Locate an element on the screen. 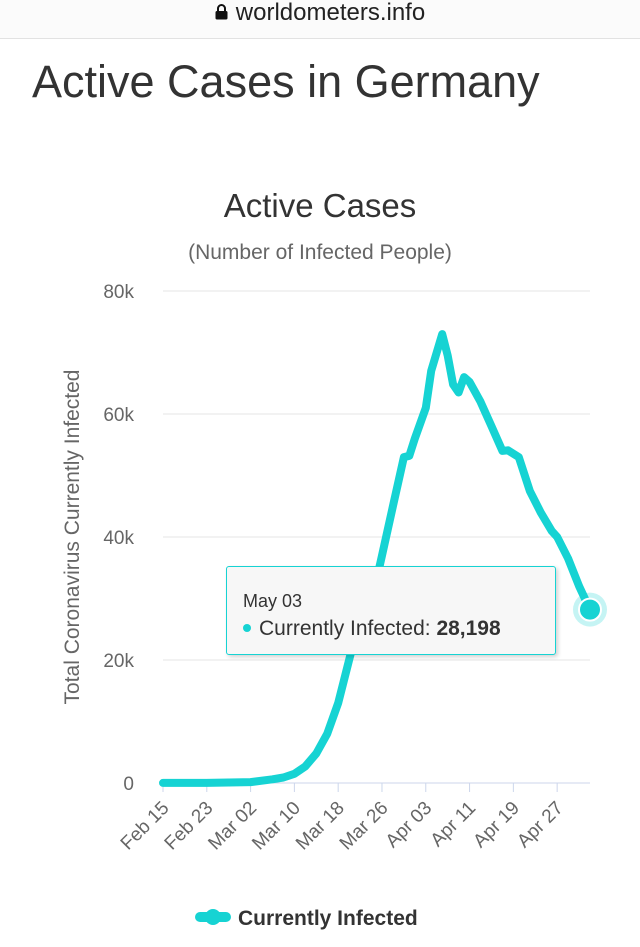 Image resolution: width=640 pixels, height=947 pixels. x-tick-label: Apr 11 is located at coordinates (453, 824).